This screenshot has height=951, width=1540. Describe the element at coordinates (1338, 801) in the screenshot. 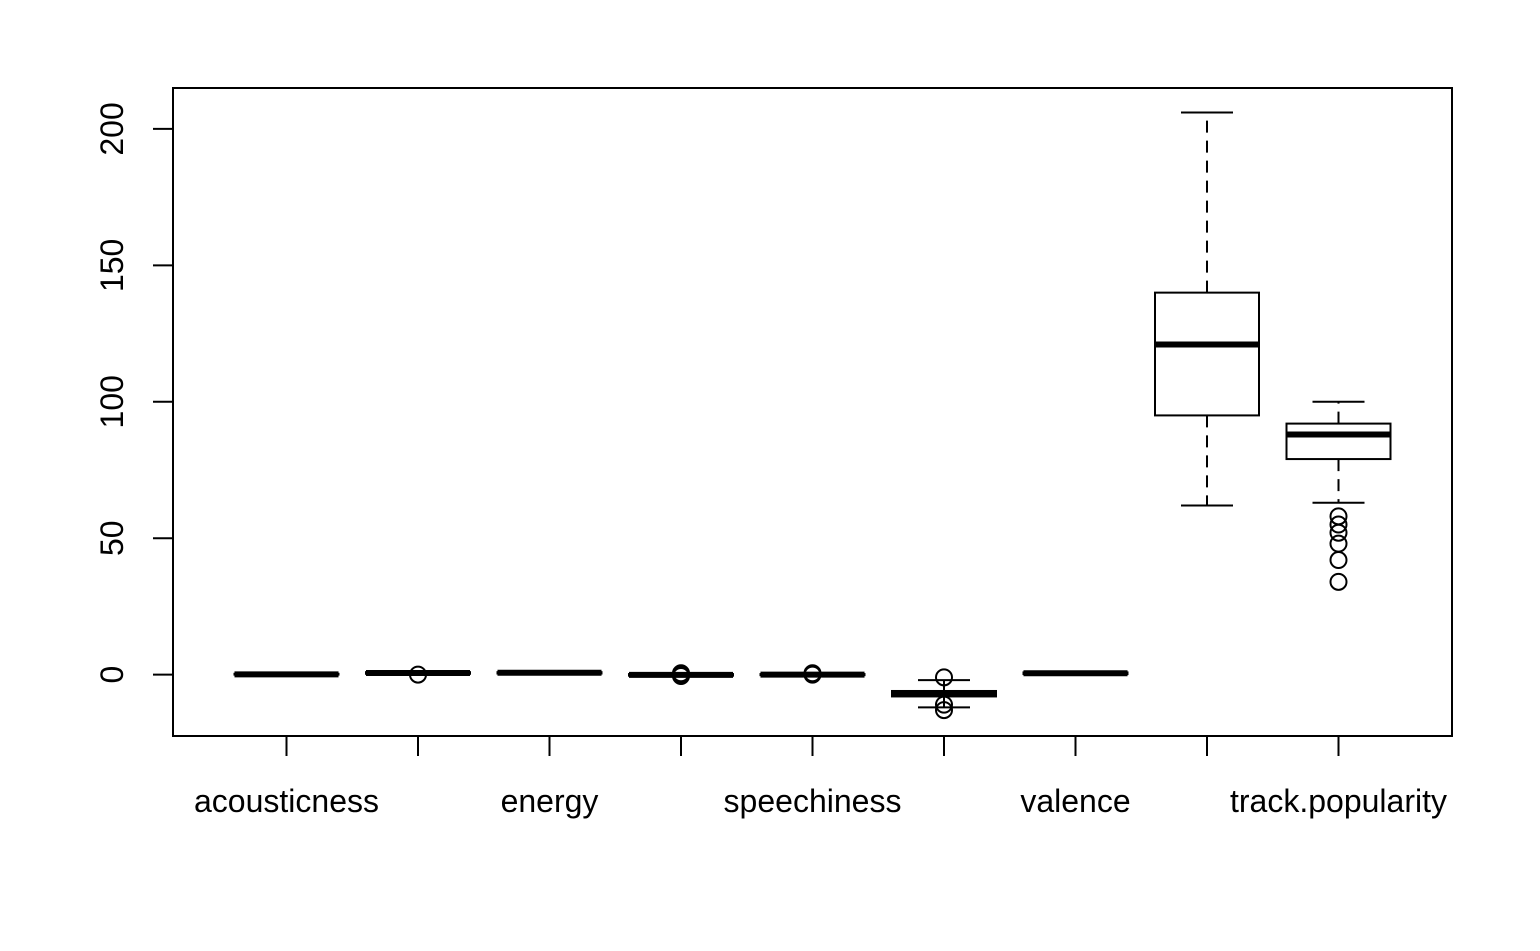

I see `x-tick-label: track.popularity` at that location.